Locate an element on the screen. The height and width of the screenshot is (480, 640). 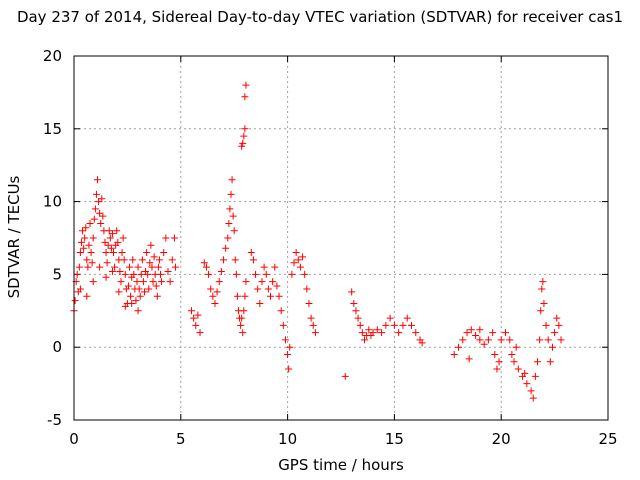
y-tick-label: -5 is located at coordinates (54, 420).